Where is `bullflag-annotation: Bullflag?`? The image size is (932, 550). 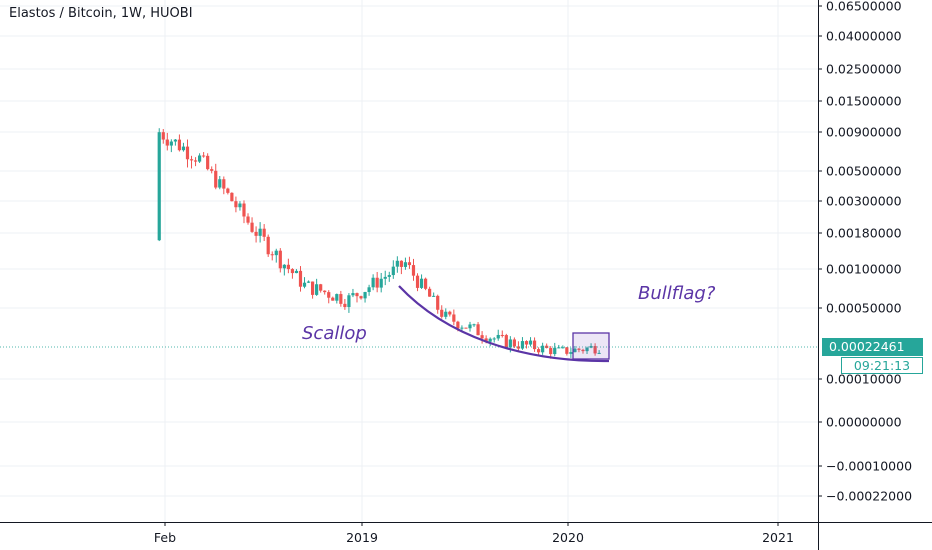
bullflag-annotation: Bullflag? is located at coordinates (677, 293).